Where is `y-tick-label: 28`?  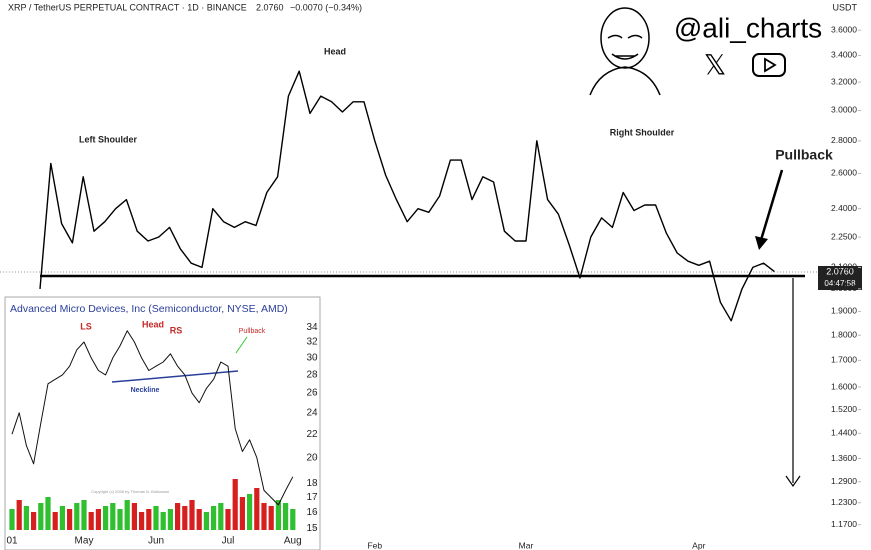
y-tick-label: 28 is located at coordinates (312, 375).